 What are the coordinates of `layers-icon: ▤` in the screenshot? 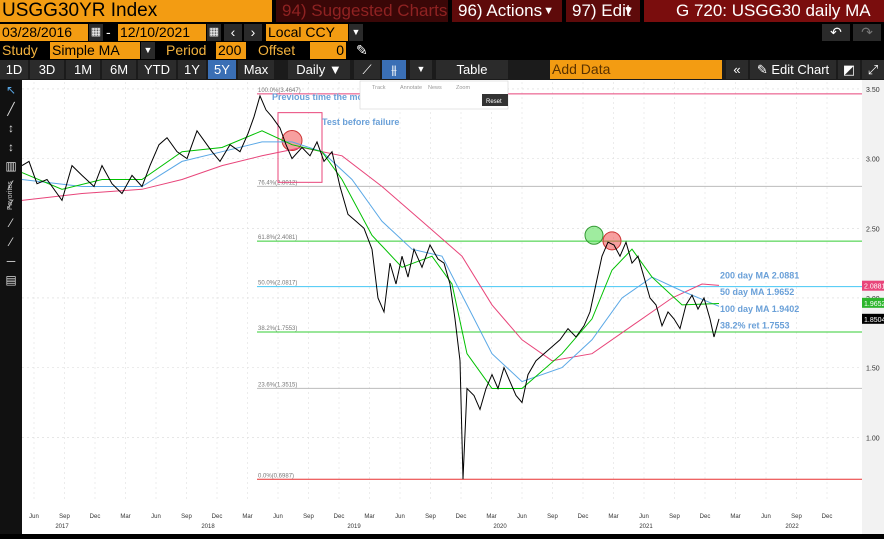 It's located at (10, 280).